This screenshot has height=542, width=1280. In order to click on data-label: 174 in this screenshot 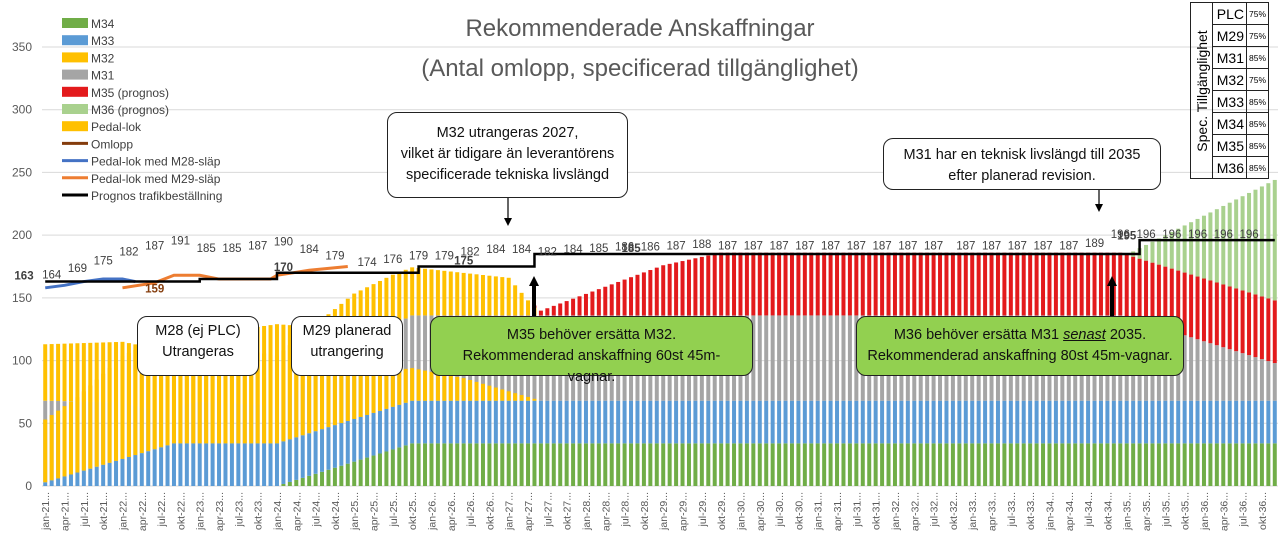, I will do `click(368, 263)`.